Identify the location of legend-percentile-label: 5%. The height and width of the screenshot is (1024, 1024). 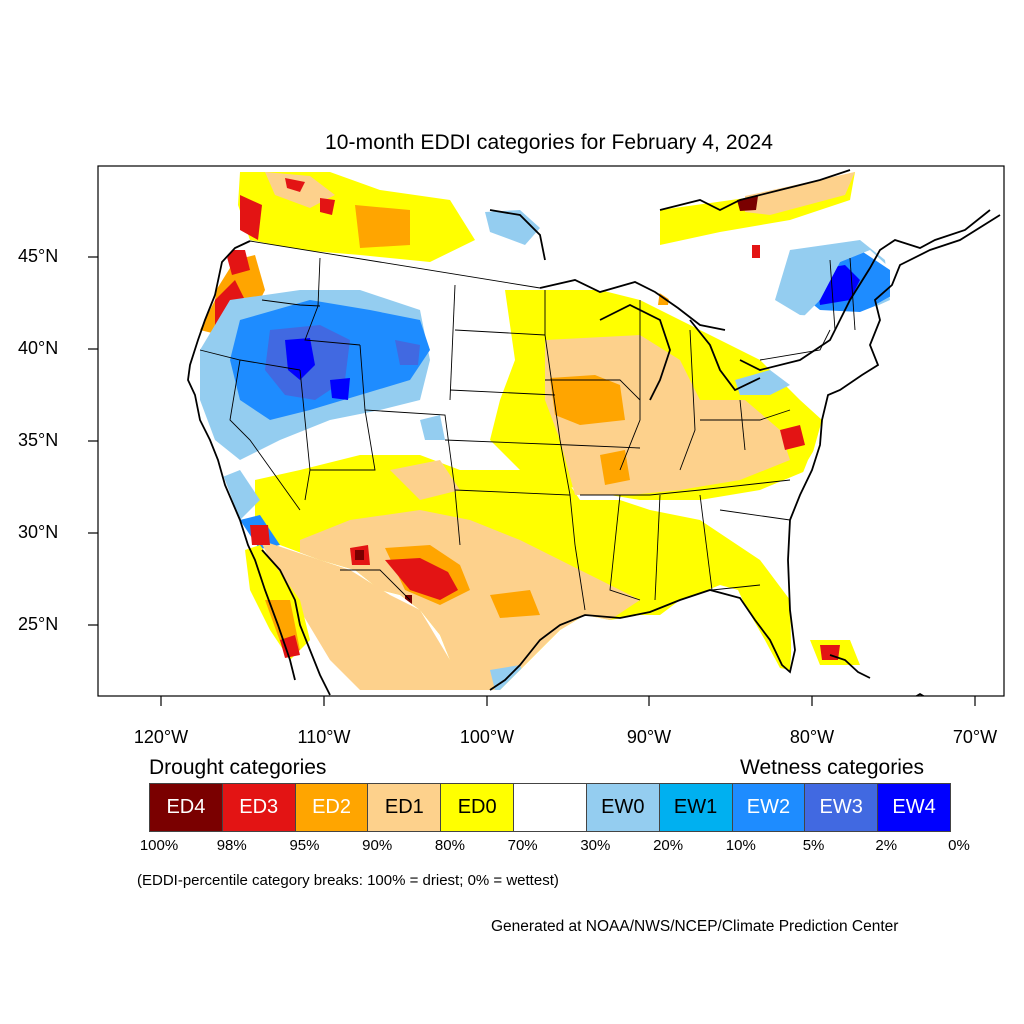
(813, 845).